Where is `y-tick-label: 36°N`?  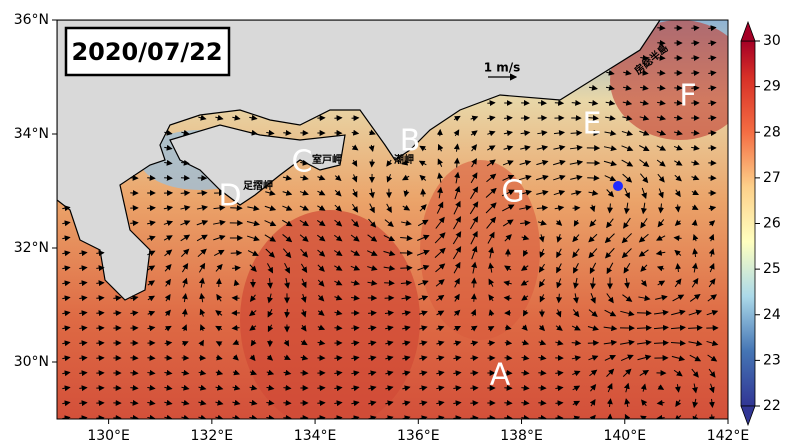 y-tick-label: 36°N is located at coordinates (31, 20).